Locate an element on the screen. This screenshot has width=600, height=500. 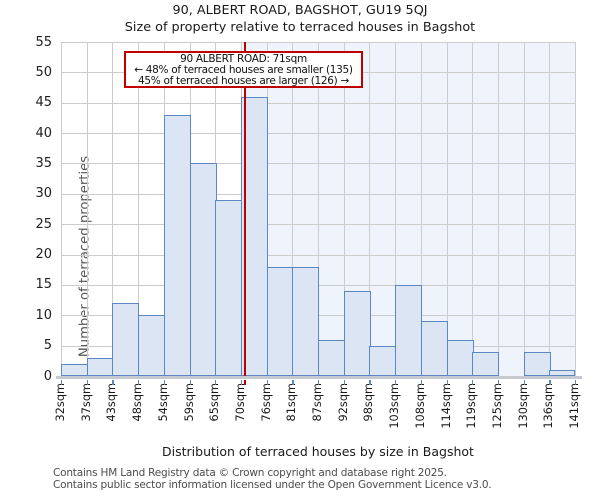
x-tick-label: 32sqm is located at coordinates (60, 402).